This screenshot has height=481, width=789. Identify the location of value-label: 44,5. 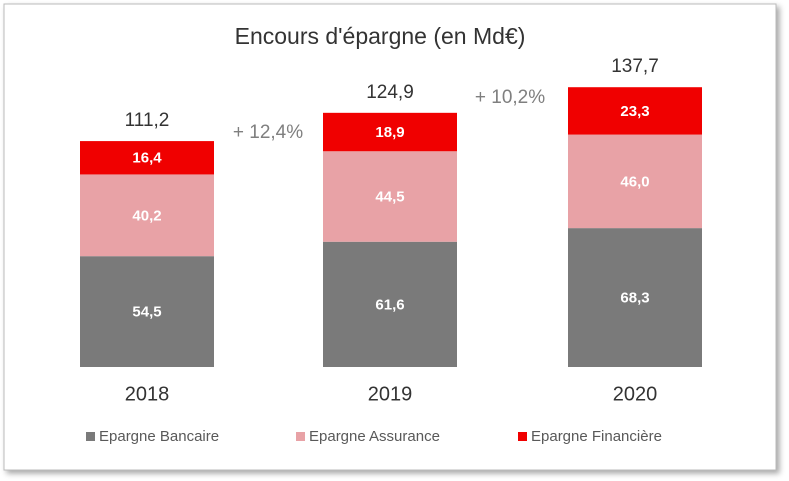
(389, 196).